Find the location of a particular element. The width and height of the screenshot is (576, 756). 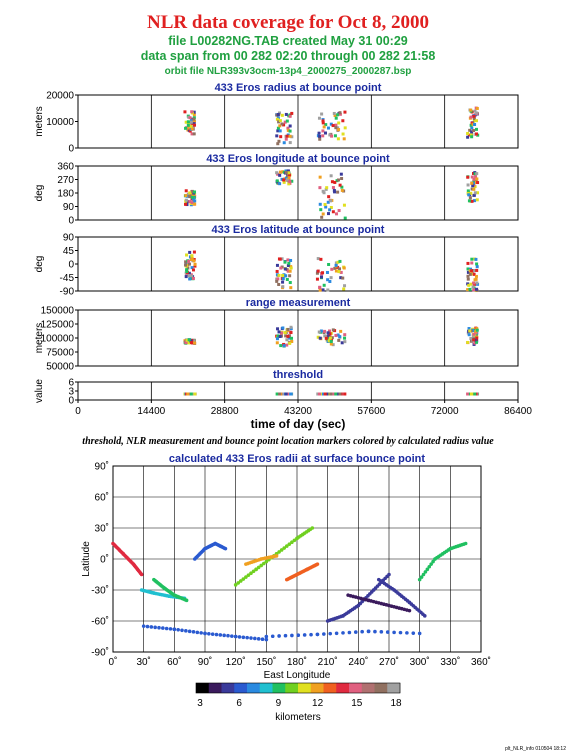

panel-title: threshold is located at coordinates (298, 375).